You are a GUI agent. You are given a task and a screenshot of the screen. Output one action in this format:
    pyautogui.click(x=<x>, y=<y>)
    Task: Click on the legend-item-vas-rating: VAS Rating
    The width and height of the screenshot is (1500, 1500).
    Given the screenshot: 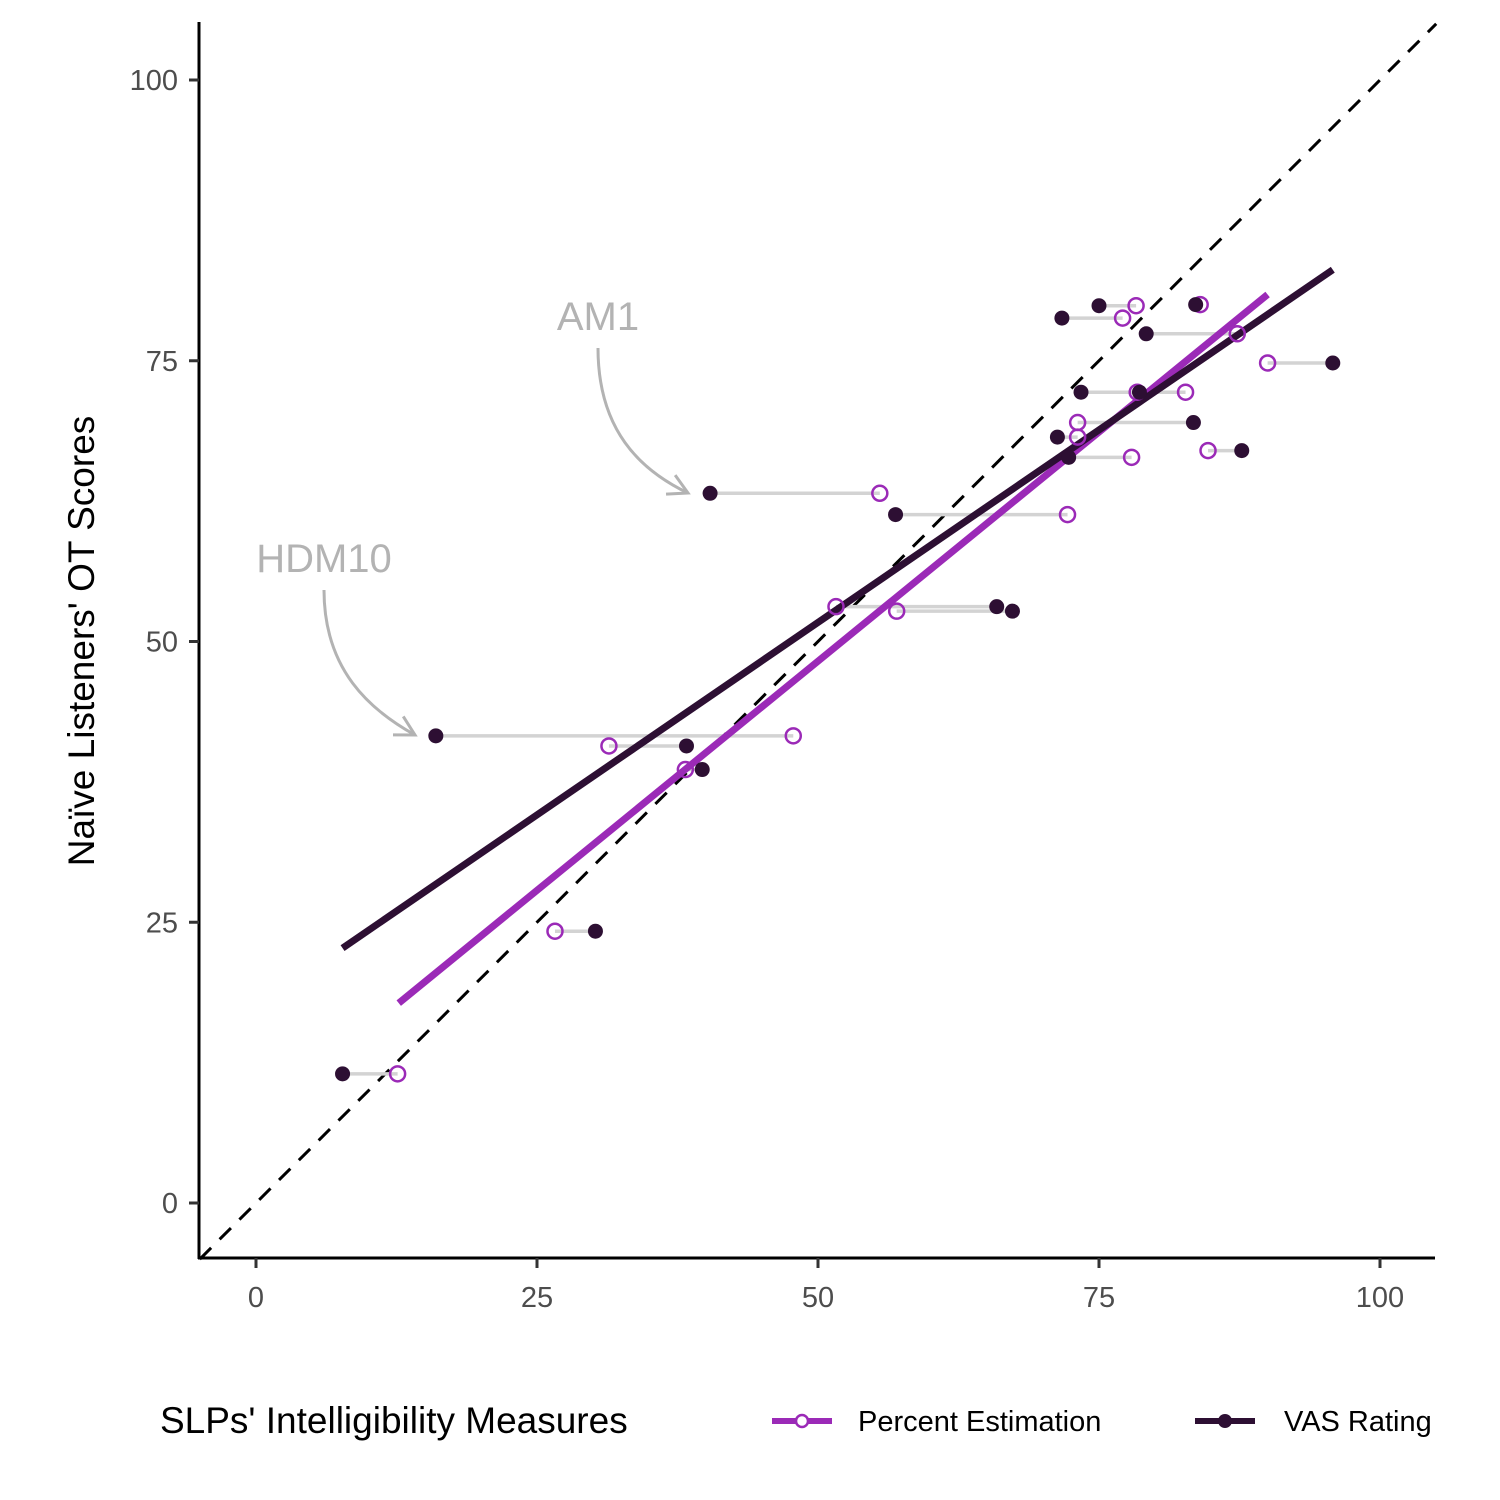 What is the action you would take?
    pyautogui.click(x=1313, y=1422)
    